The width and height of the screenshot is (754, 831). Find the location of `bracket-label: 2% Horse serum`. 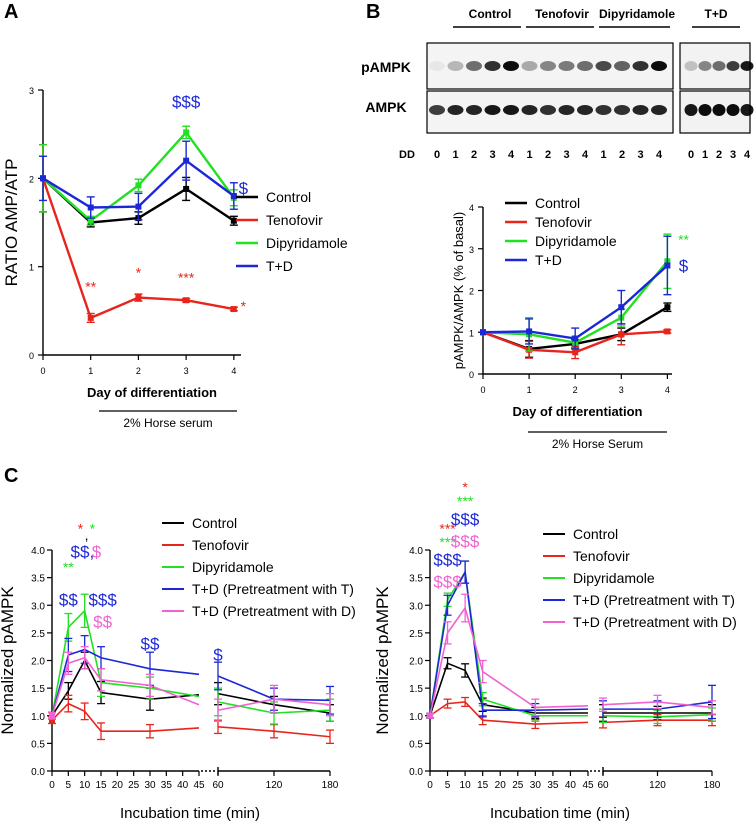

bracket-label: 2% Horse serum is located at coordinates (167, 423).